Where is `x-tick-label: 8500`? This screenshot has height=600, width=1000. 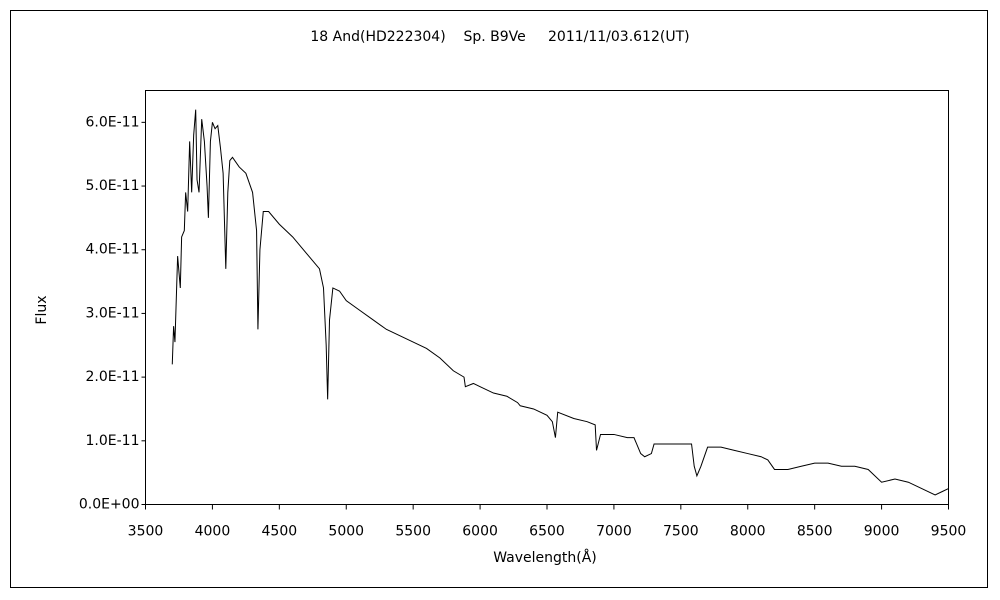 x-tick-label: 8500 is located at coordinates (815, 532).